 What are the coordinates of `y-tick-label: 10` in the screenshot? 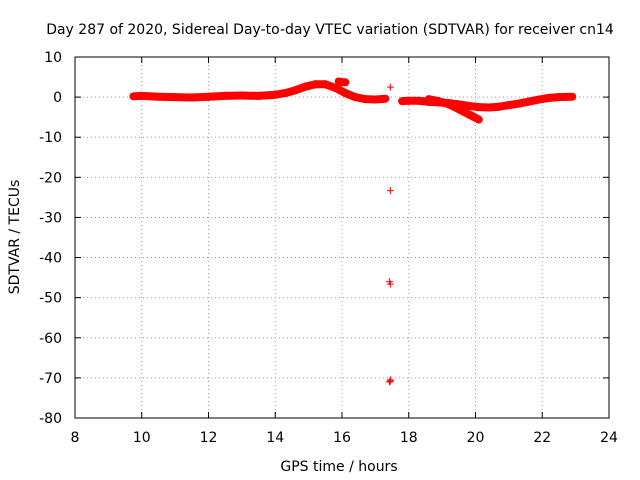 It's located at (53, 58).